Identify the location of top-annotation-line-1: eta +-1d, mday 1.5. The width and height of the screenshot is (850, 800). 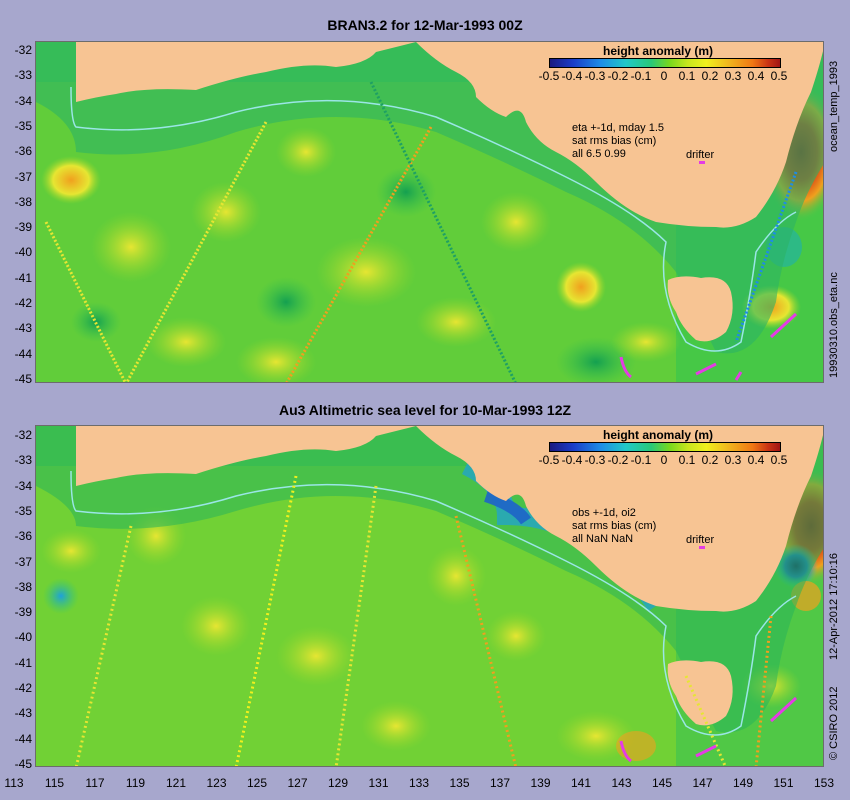
(618, 128).